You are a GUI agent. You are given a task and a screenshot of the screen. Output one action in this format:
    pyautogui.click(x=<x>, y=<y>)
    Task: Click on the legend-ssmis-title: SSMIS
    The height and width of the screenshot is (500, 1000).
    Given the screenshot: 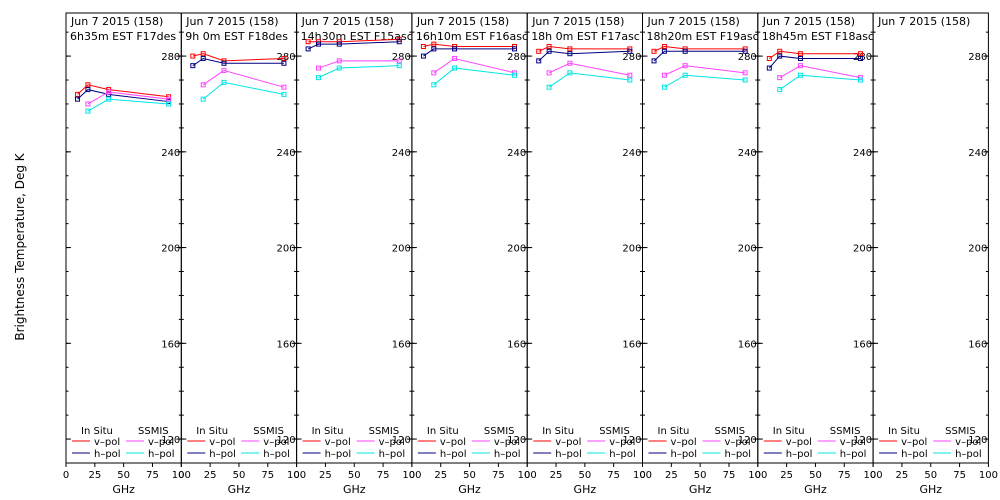 What is the action you would take?
    pyautogui.click(x=730, y=431)
    